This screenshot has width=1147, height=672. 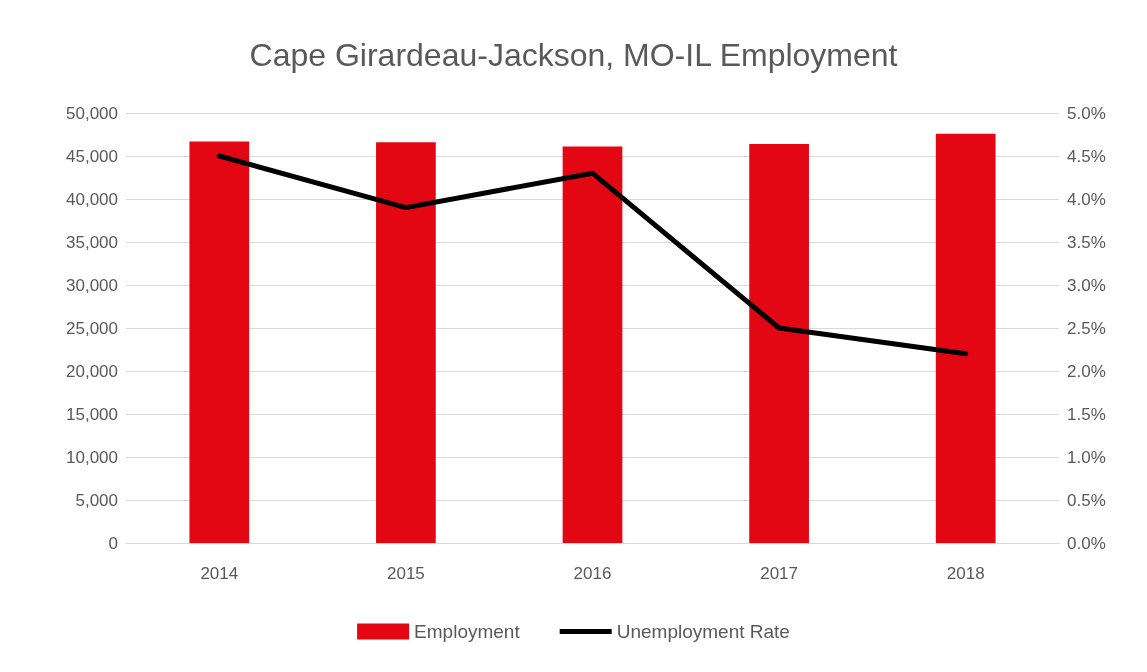 What do you see at coordinates (92, 113) in the screenshot?
I see `y-tick-label: 50,000` at bounding box center [92, 113].